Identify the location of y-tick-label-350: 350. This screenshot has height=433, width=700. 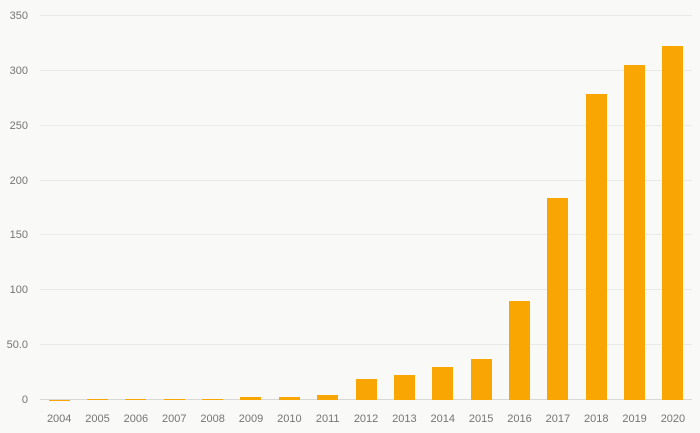
(18, 16).